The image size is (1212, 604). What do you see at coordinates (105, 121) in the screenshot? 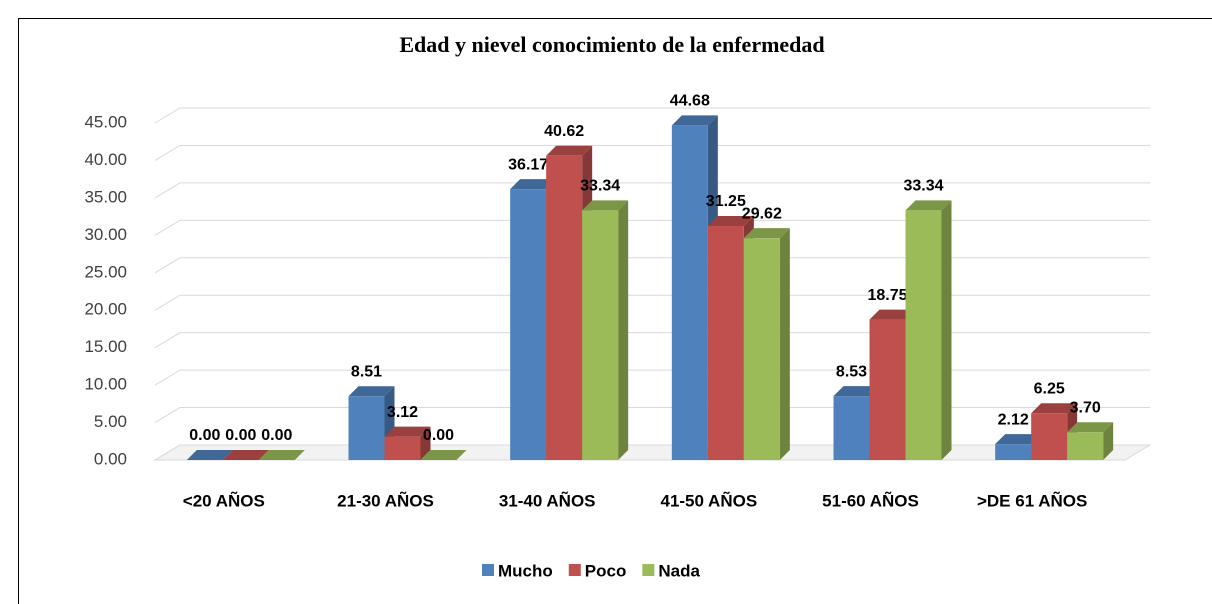
I see `y-tick-label: 45.00` at bounding box center [105, 121].